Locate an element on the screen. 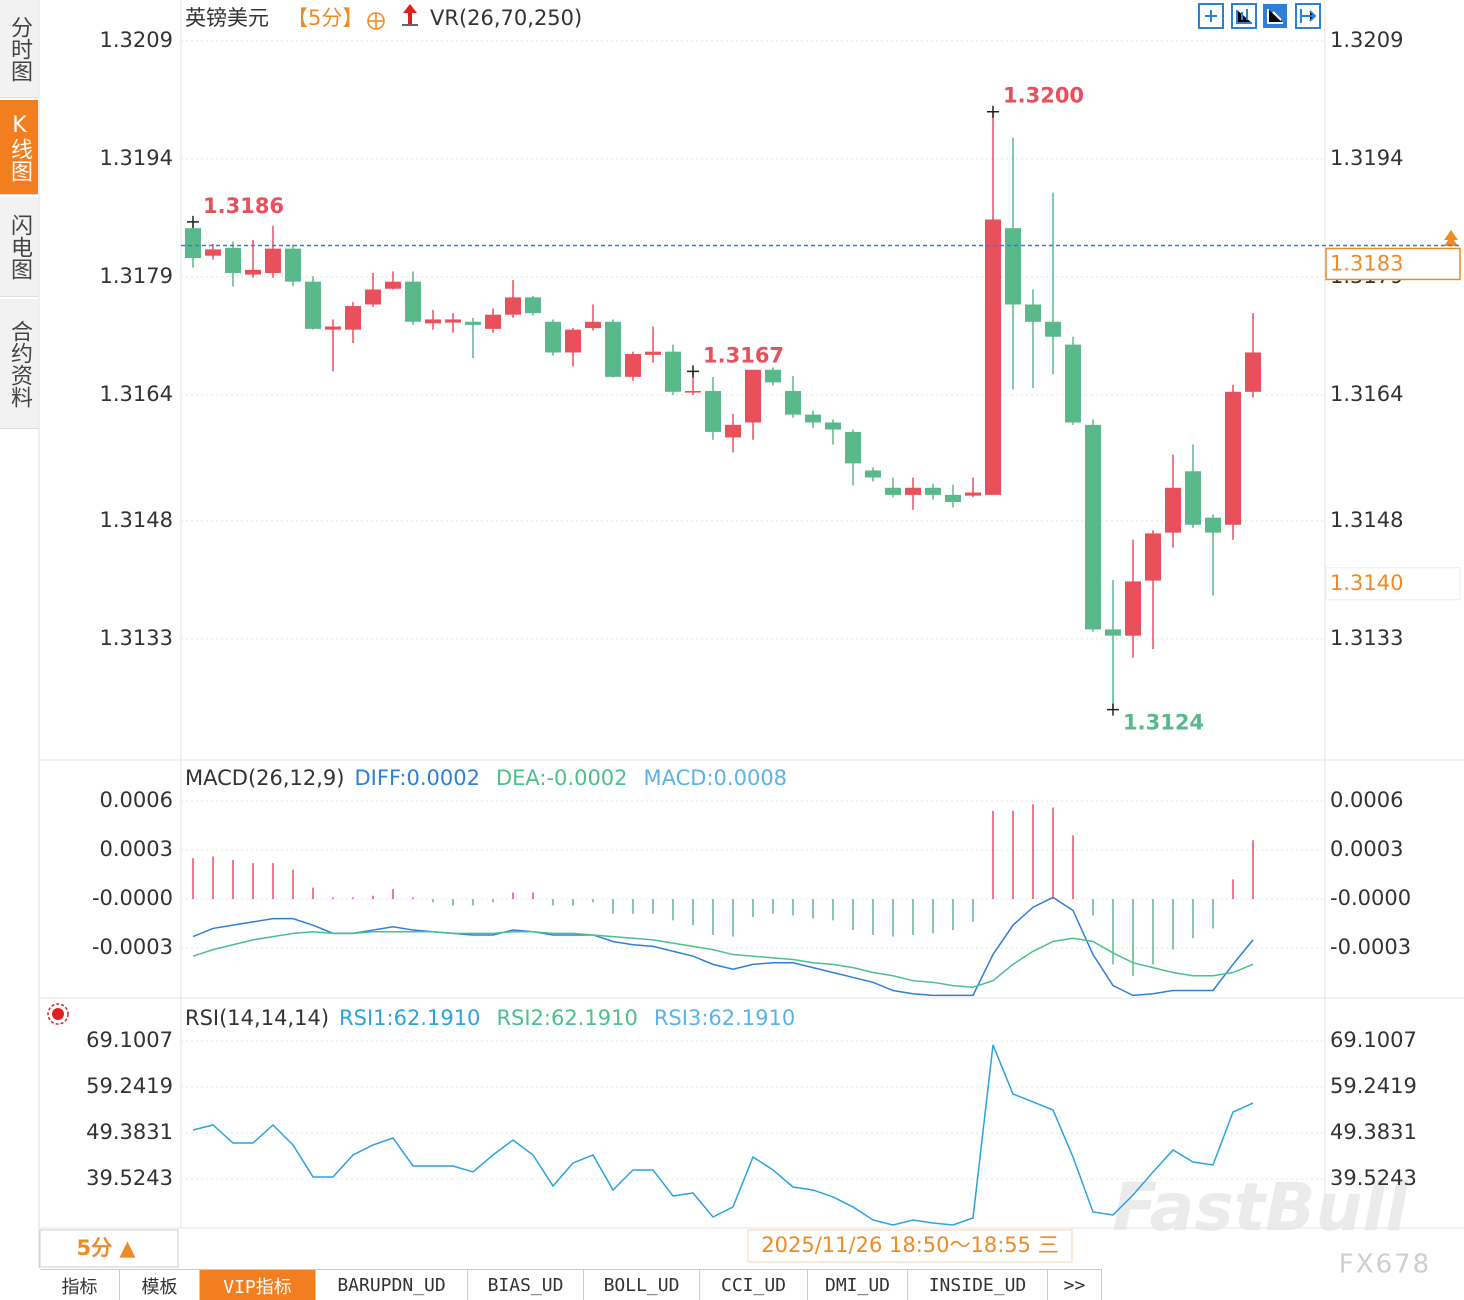  sidebar-item: 合约资料 is located at coordinates (19, 364).